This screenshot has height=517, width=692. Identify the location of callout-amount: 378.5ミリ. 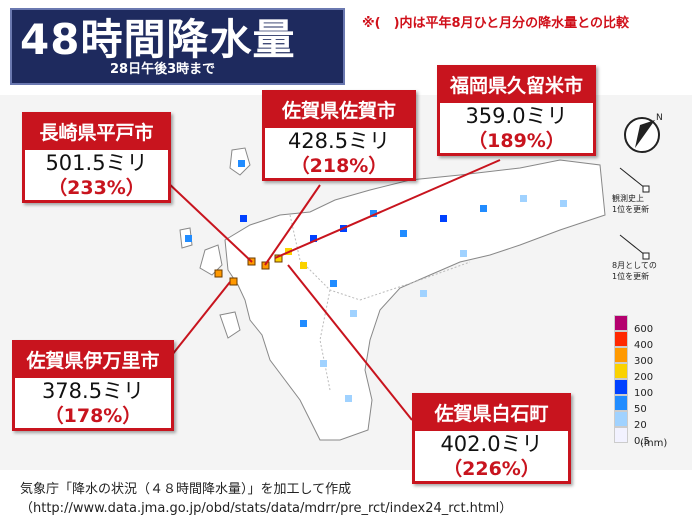
(93, 391).